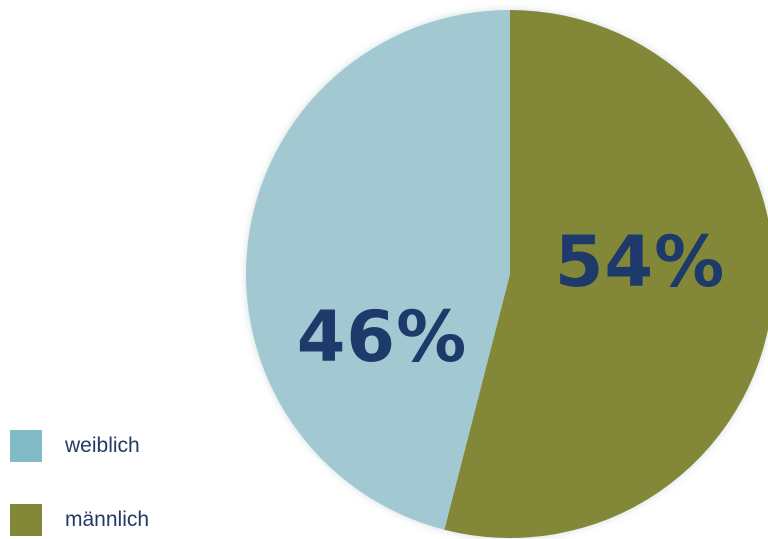 Image resolution: width=768 pixels, height=539 pixels. What do you see at coordinates (107, 519) in the screenshot?
I see `legend-label-maennlich: männlich` at bounding box center [107, 519].